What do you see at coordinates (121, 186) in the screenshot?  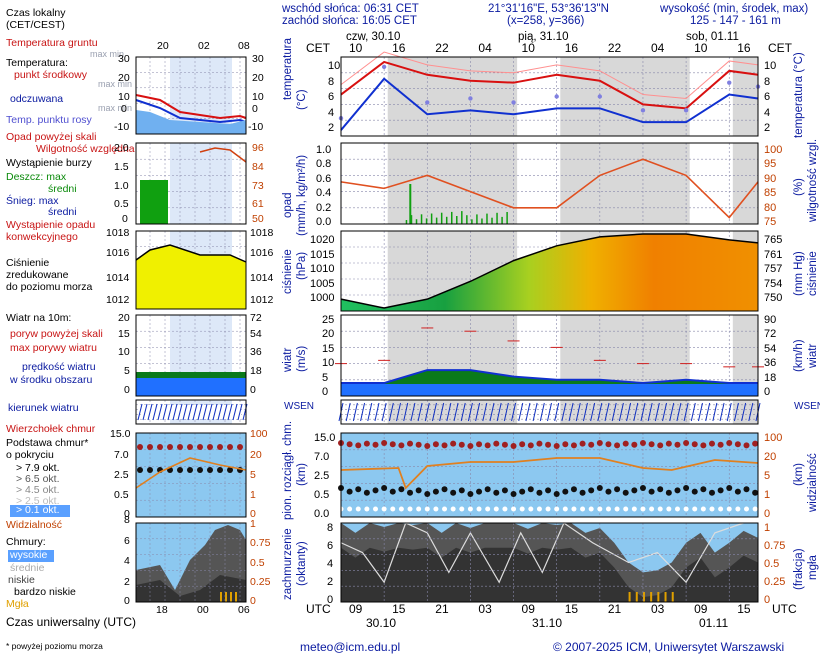 I see `precip-tick-1: 1.0` at bounding box center [121, 186].